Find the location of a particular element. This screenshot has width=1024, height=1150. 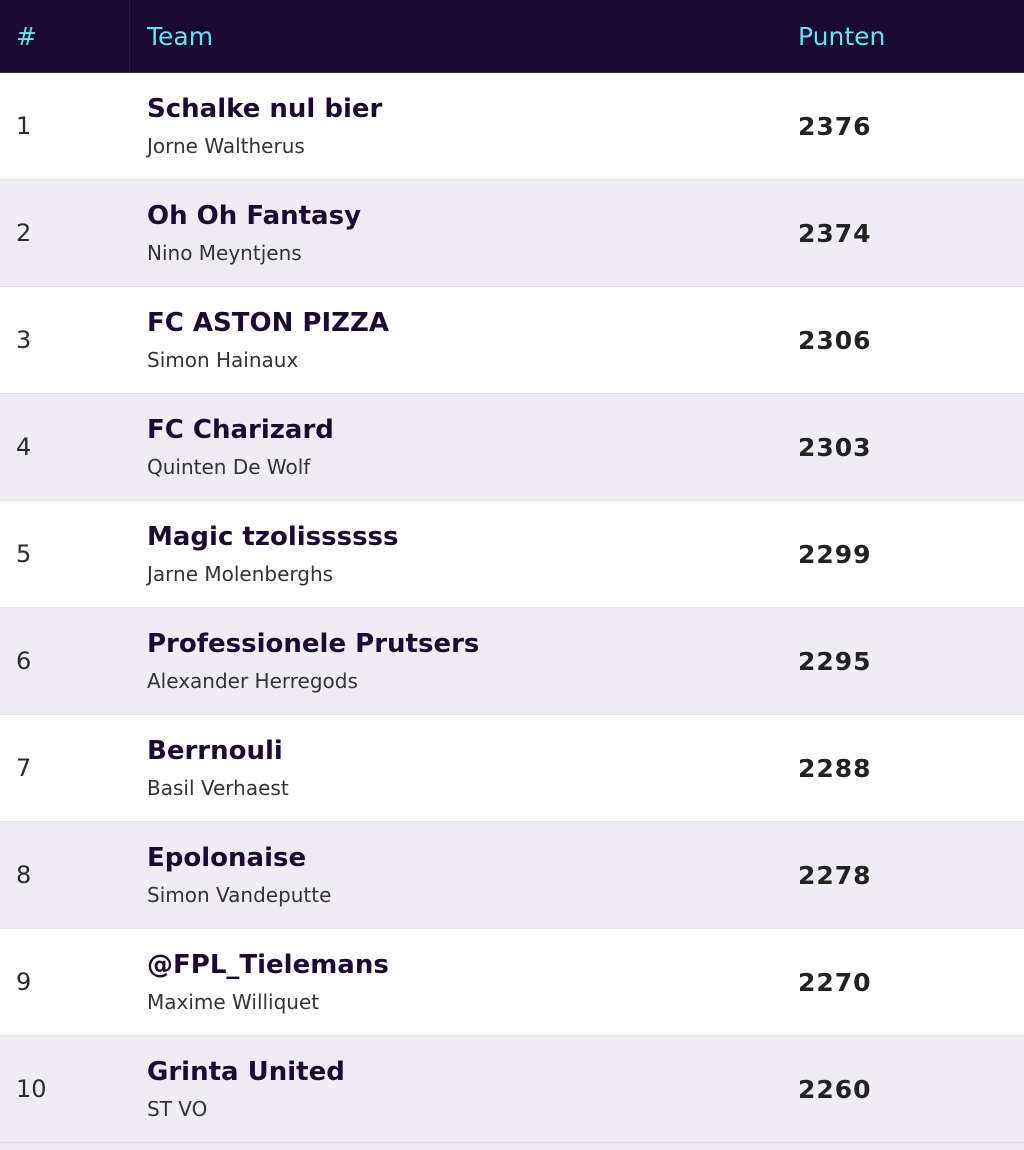

team-name: Professionele Prutsers is located at coordinates (313, 644).